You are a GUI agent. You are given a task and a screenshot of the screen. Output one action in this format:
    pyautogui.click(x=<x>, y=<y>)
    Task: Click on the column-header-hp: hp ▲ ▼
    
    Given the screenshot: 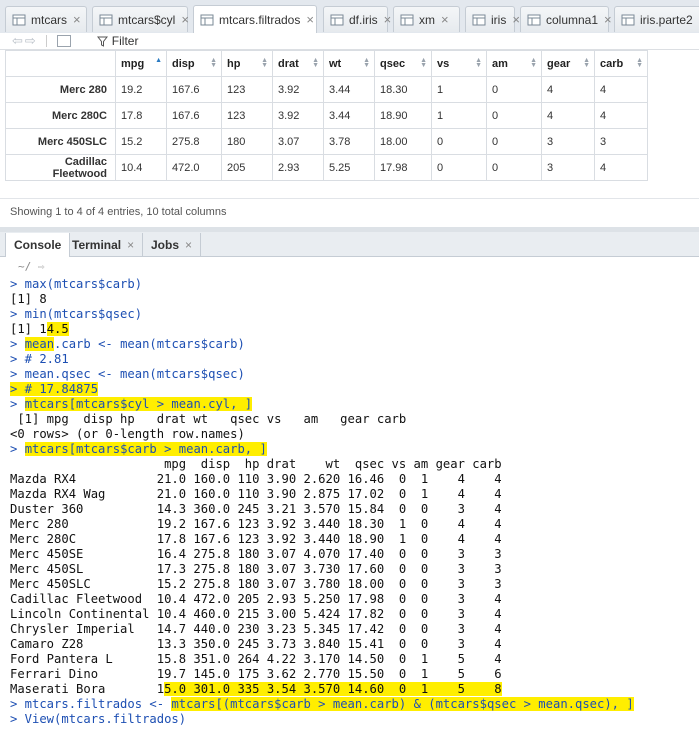 What is the action you would take?
    pyautogui.click(x=247, y=63)
    